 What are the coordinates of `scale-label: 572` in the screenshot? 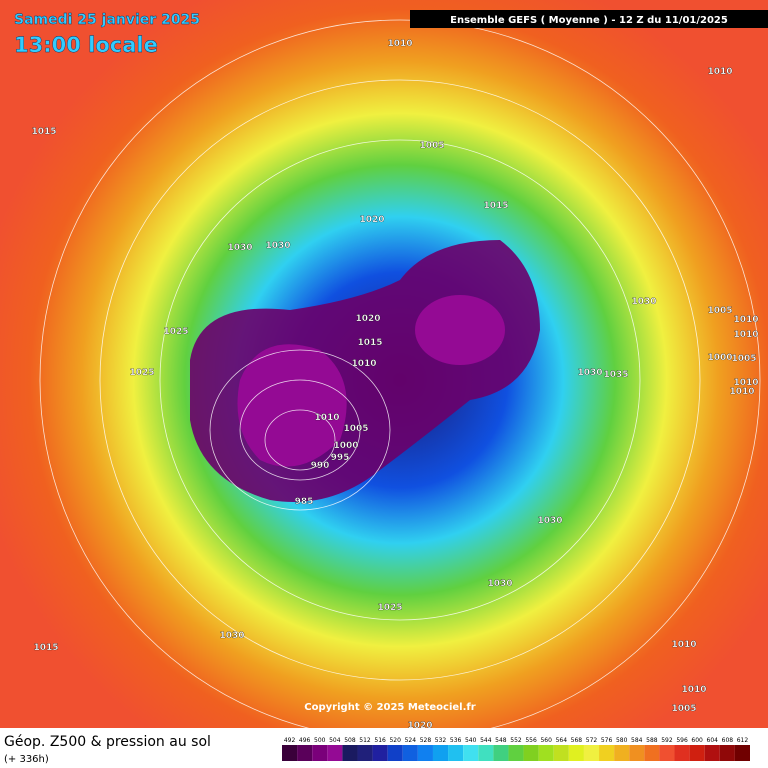 It's located at (592, 740).